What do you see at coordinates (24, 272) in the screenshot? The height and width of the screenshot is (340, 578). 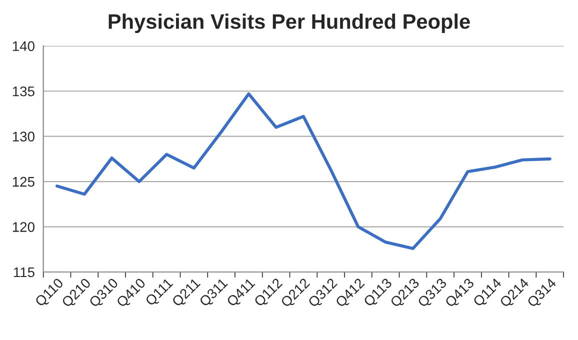 I see `y-tick-label: 115` at bounding box center [24, 272].